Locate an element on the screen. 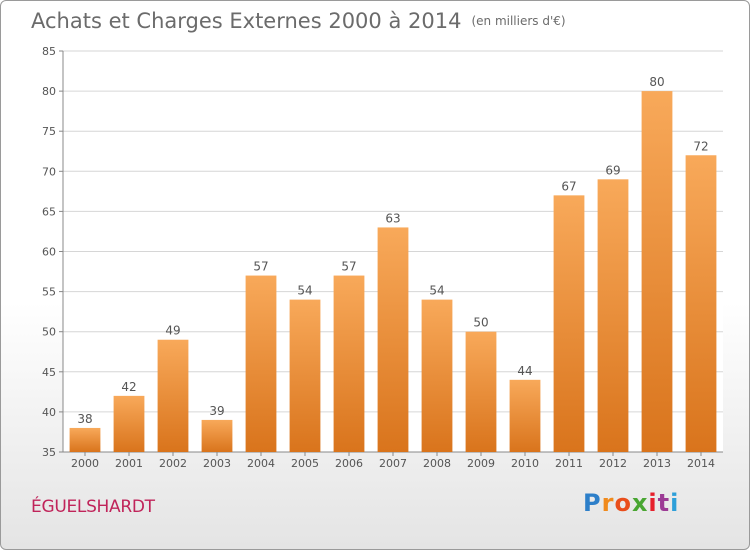 This screenshot has height=550, width=750. bar-2001 is located at coordinates (129, 423).